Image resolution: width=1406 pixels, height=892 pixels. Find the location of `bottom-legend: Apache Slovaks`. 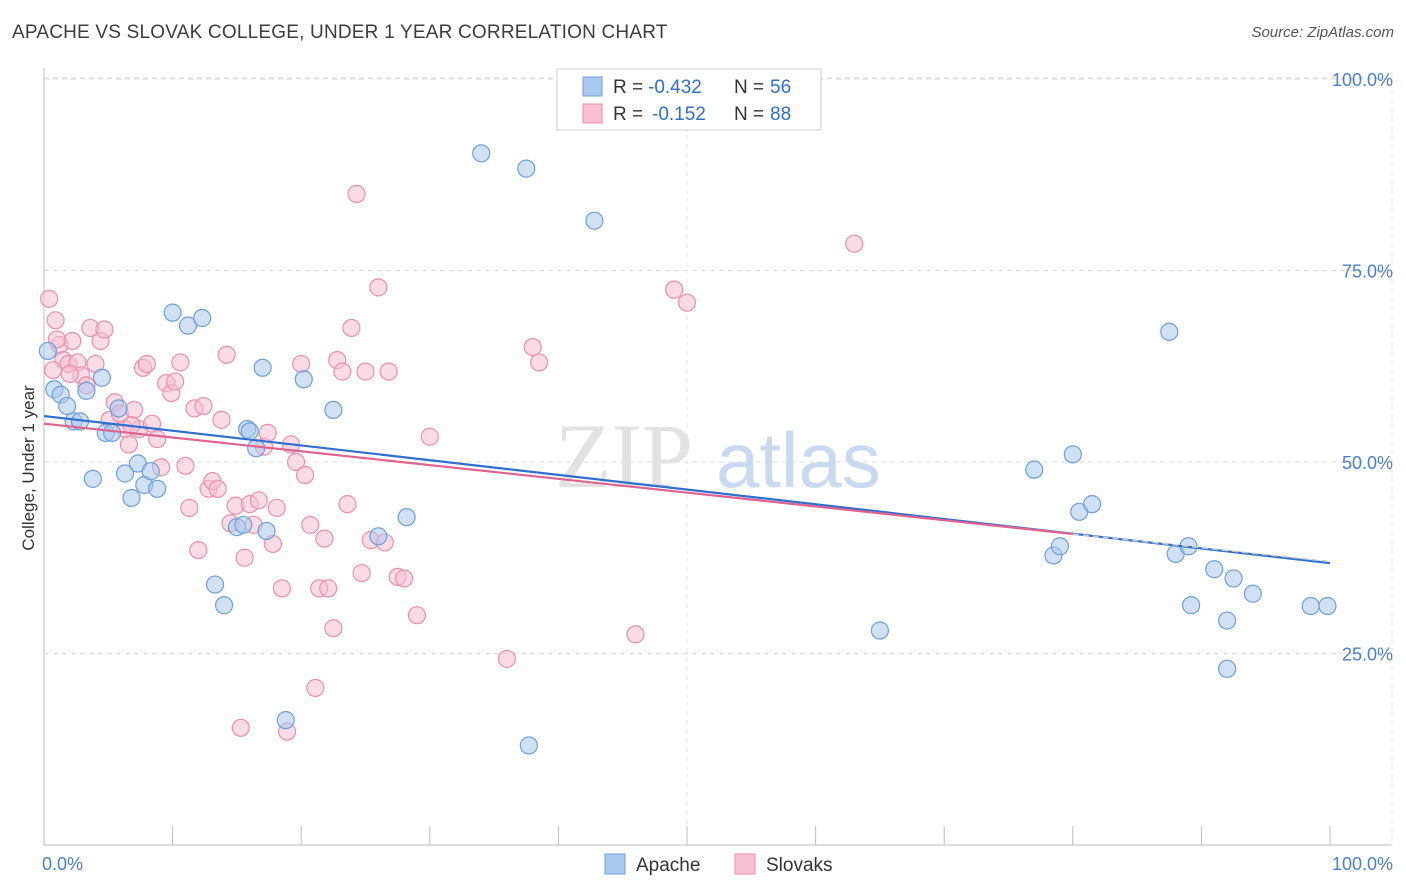

bottom-legend: Apache Slovaks is located at coordinates (718, 864).